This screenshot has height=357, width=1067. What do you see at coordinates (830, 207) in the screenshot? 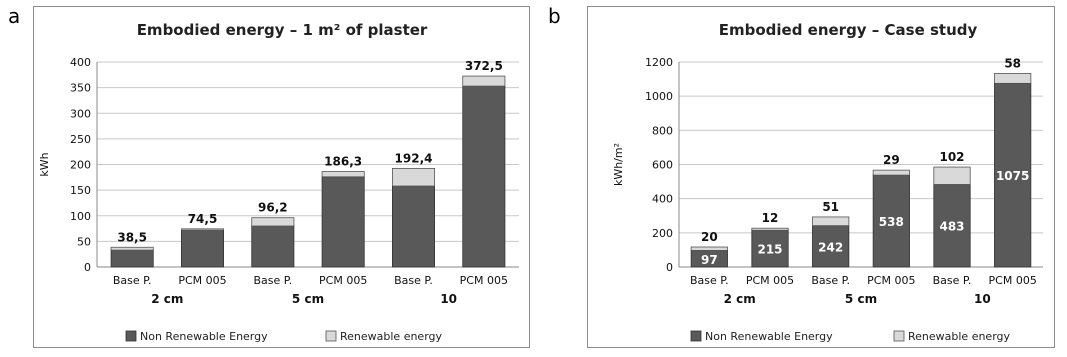
I see `data-label-renewable: 51` at bounding box center [830, 207].